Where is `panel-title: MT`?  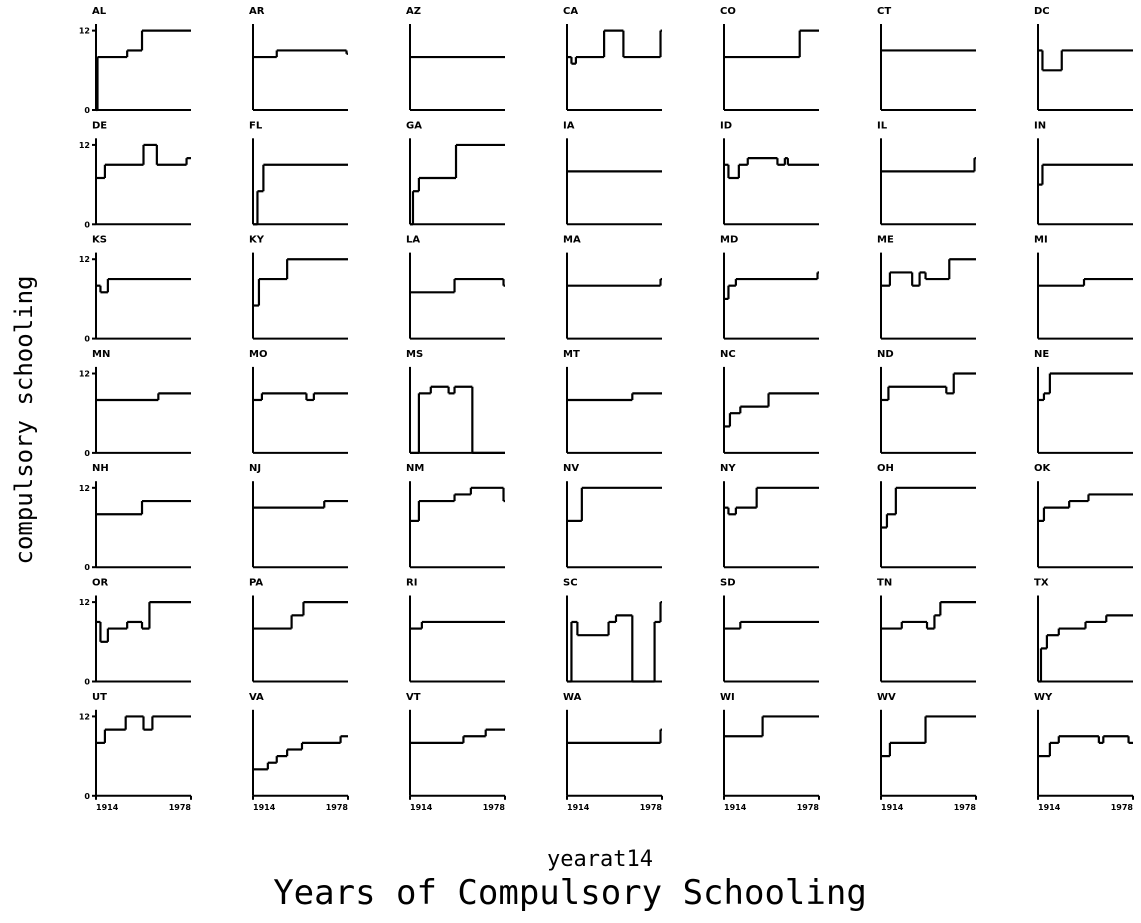
panel-title: MT is located at coordinates (571, 354).